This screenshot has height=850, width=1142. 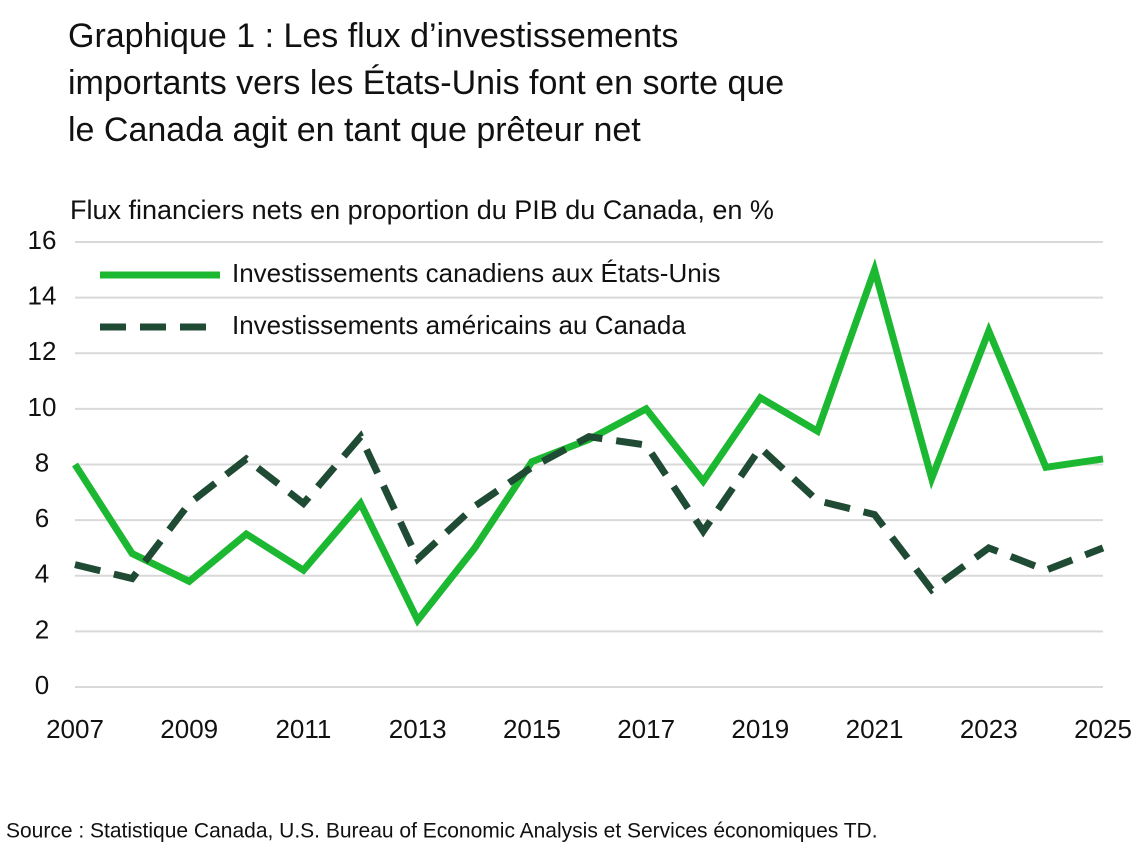 What do you see at coordinates (418, 729) in the screenshot?
I see `x-tick-label: 2013` at bounding box center [418, 729].